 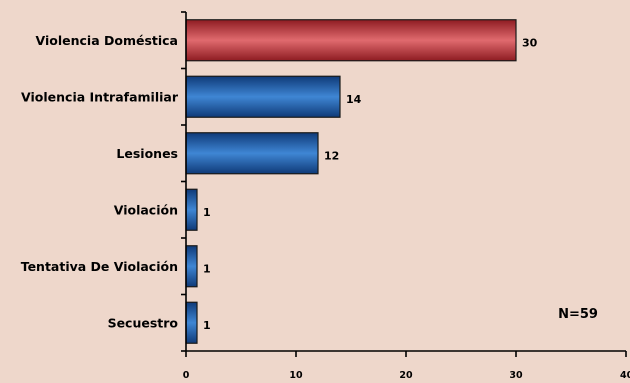 I want to click on sample-size-annotation: N=59, so click(x=578, y=314).